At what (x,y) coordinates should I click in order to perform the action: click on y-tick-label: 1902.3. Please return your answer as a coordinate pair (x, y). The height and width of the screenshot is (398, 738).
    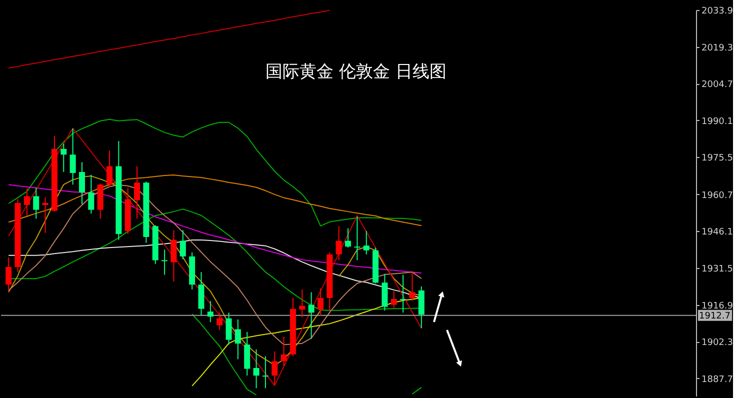
    Looking at the image, I should click on (717, 343).